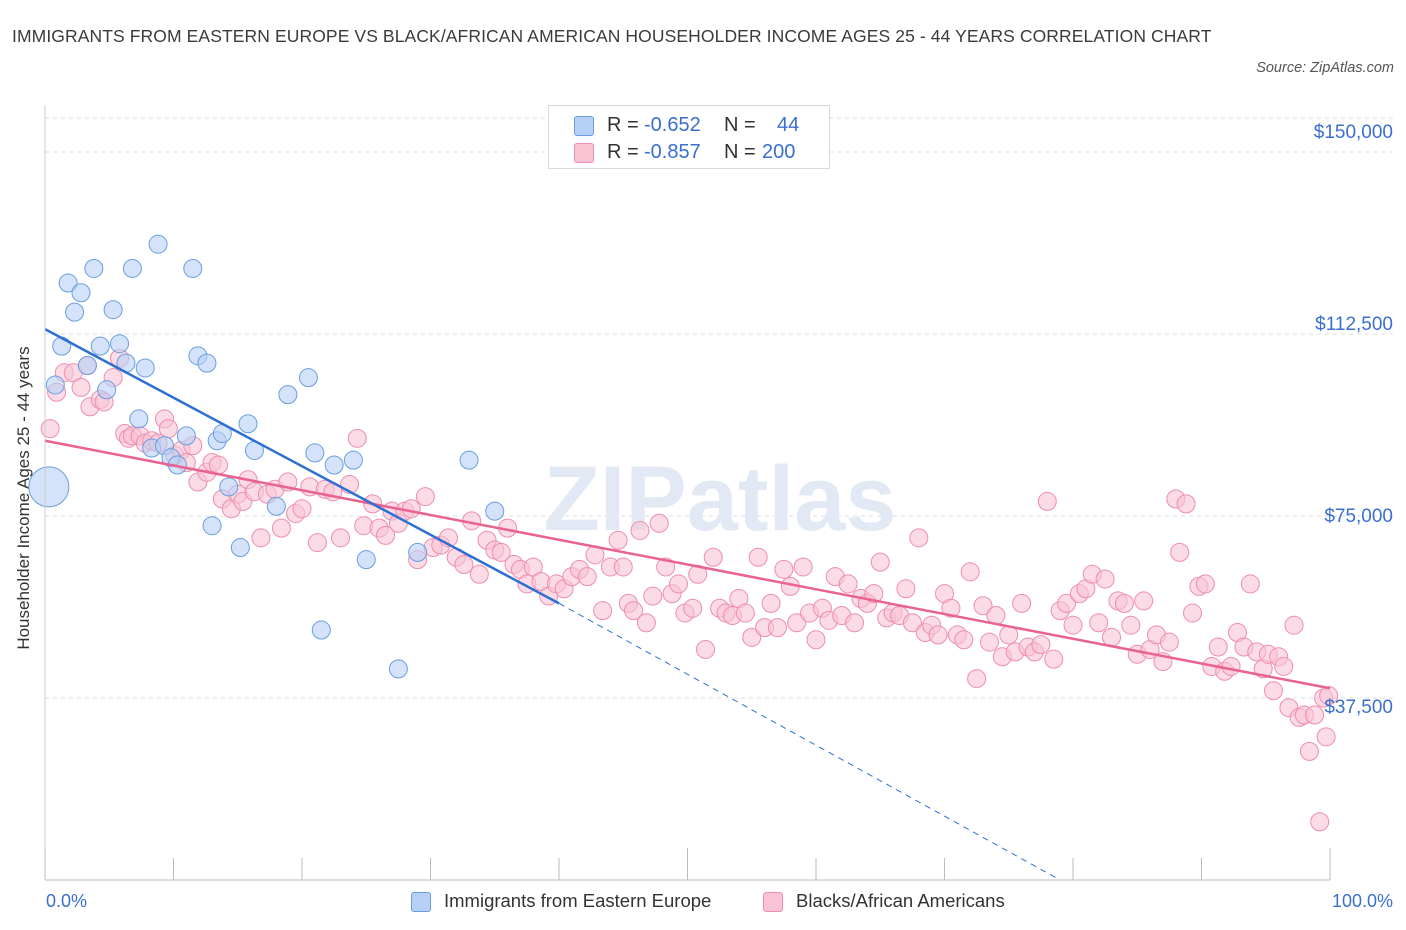  Describe the element at coordinates (1358, 707) in the screenshot. I see `y-tick-label: $37,500` at that location.